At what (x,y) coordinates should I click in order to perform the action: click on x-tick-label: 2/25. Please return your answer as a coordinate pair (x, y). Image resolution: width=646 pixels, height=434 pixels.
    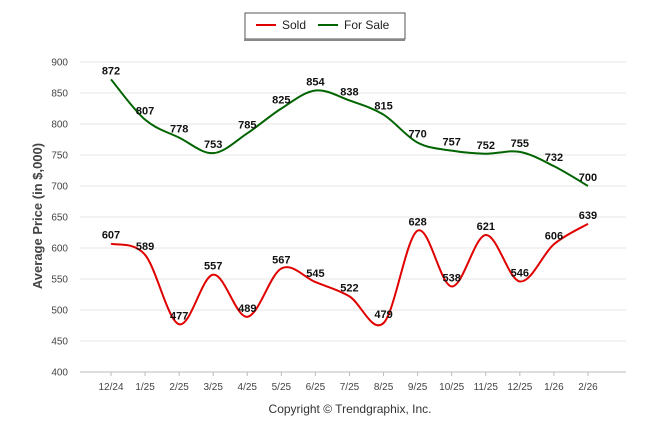
    Looking at the image, I should click on (179, 387).